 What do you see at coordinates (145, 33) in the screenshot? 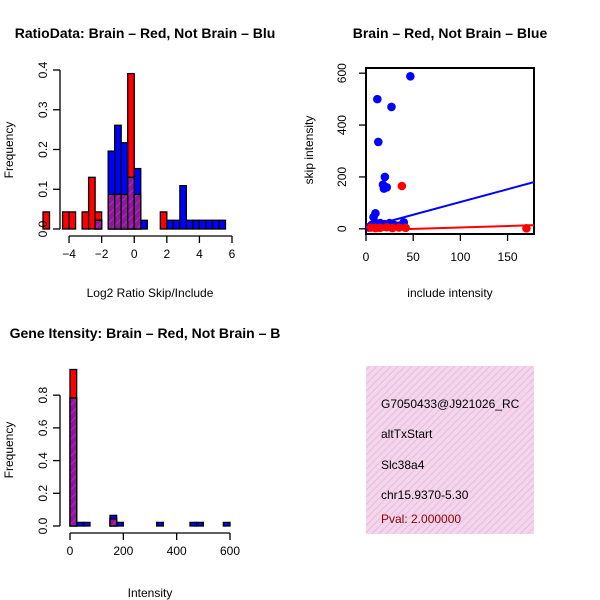
I see `ratio-histogram-title: RatioData: Brain – Red, Not Brain – Blu` at bounding box center [145, 33].